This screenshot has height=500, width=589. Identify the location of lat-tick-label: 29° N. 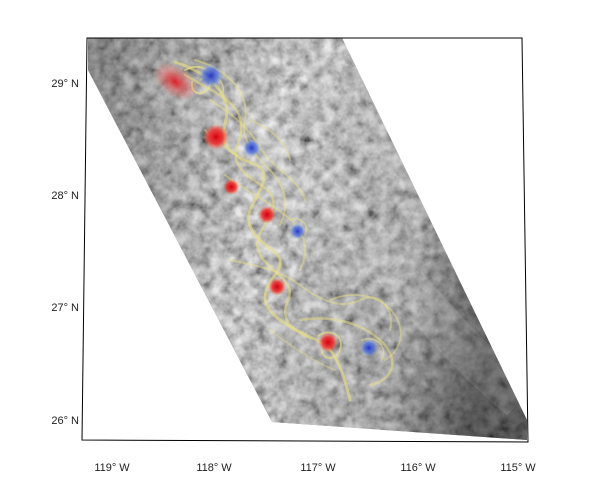
(65, 84).